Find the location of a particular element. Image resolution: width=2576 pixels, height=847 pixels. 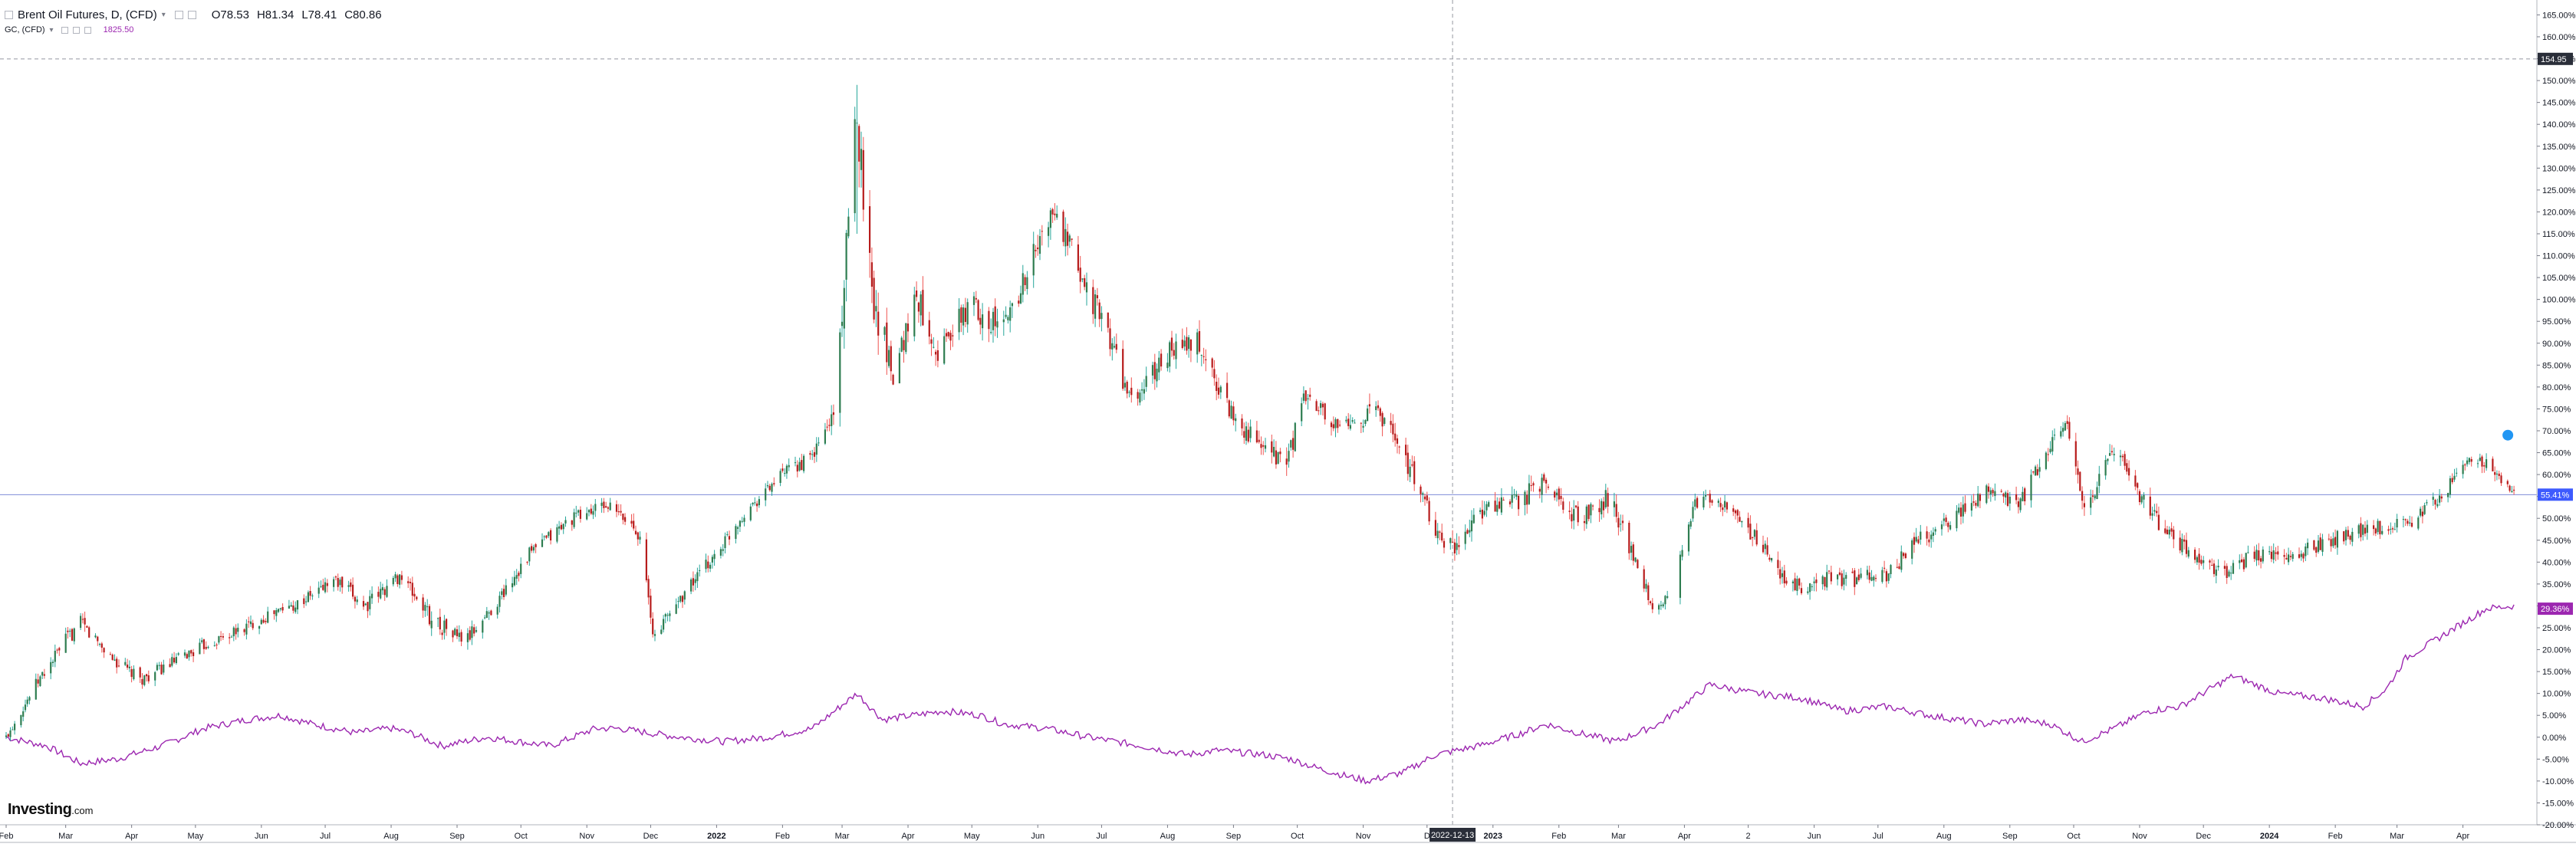

collapse-toggle-icon is located at coordinates (9, 14).